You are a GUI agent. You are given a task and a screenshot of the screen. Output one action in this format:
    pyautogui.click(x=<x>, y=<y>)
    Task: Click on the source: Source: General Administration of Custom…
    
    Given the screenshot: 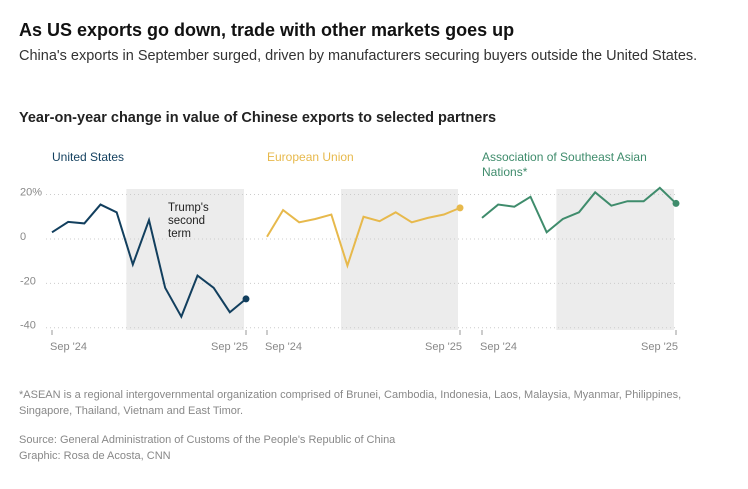 What is the action you would take?
    pyautogui.click(x=207, y=440)
    